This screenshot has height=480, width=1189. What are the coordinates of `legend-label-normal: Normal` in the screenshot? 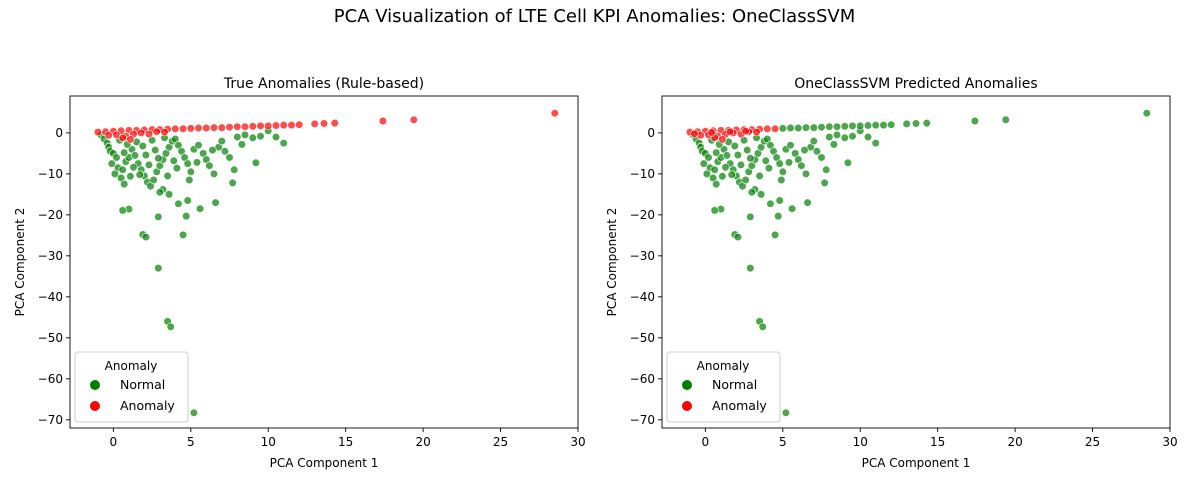 It's located at (734, 384).